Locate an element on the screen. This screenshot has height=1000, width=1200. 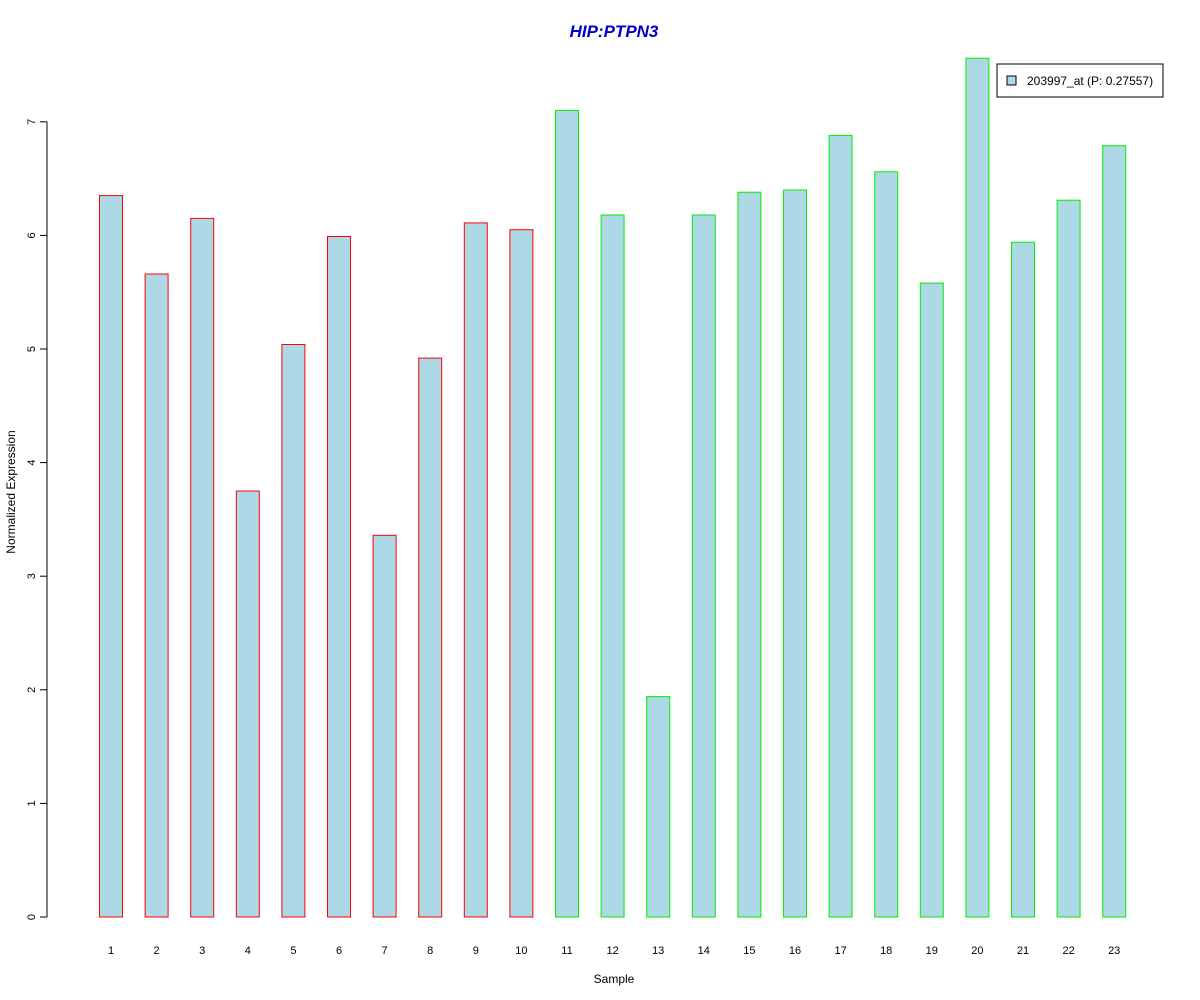
x-tick-label: 13 is located at coordinates (658, 951).